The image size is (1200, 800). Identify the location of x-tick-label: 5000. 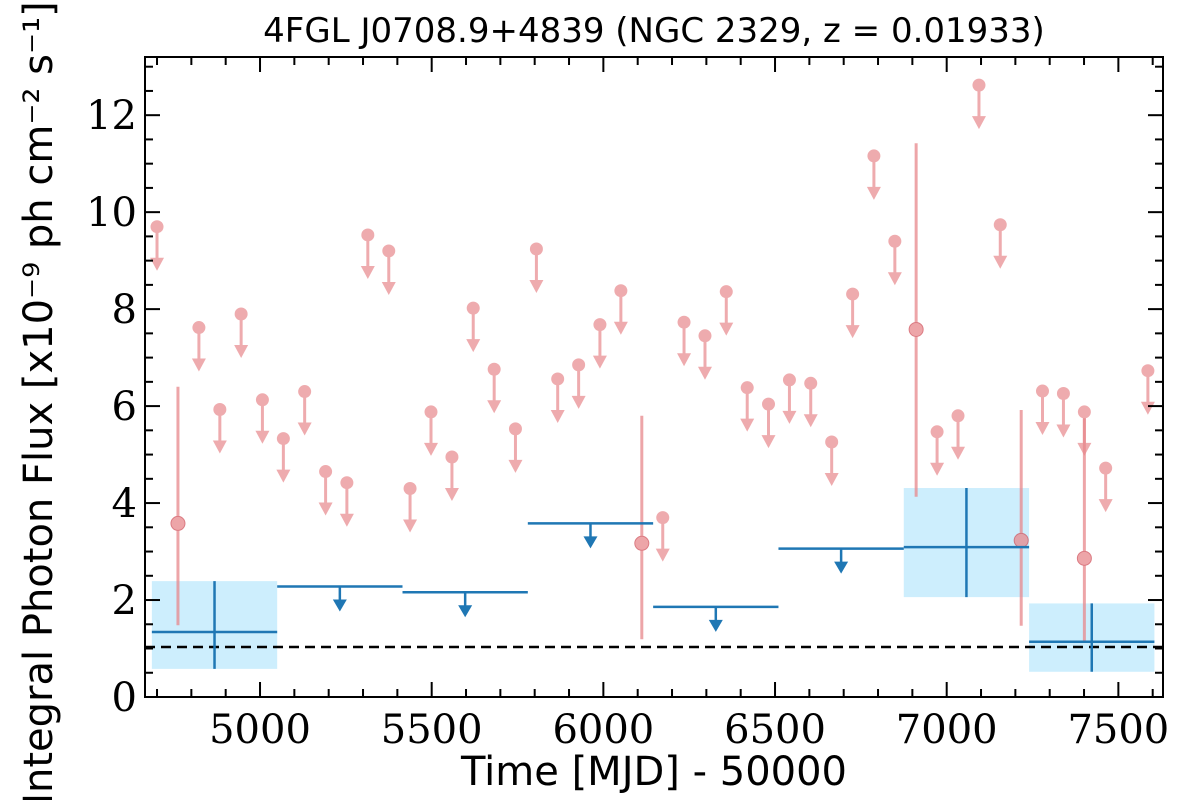
(260, 730).